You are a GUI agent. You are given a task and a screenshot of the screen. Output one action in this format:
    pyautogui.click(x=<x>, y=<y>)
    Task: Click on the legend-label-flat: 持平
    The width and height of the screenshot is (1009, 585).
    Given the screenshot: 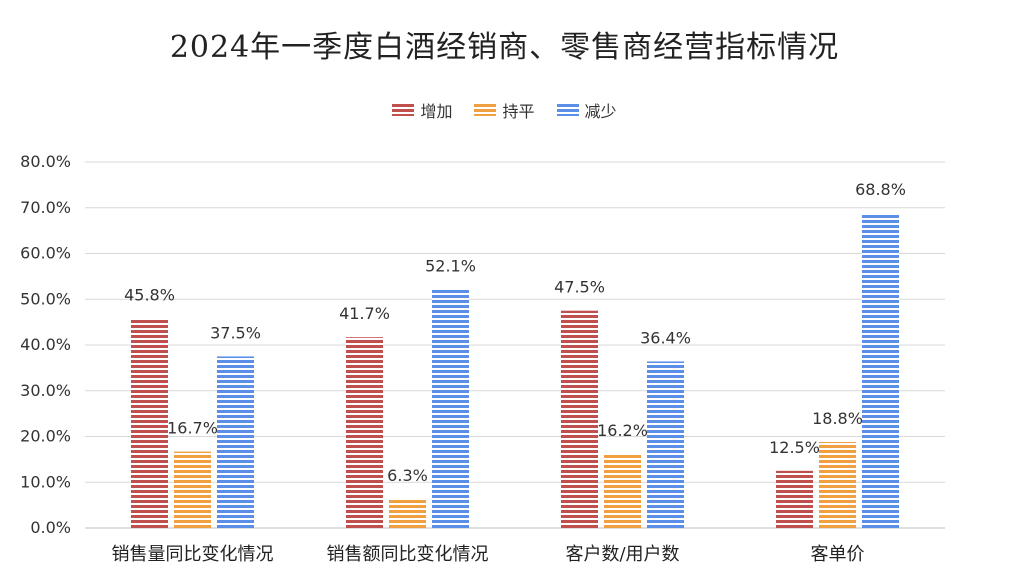 What is the action you would take?
    pyautogui.click(x=518, y=111)
    